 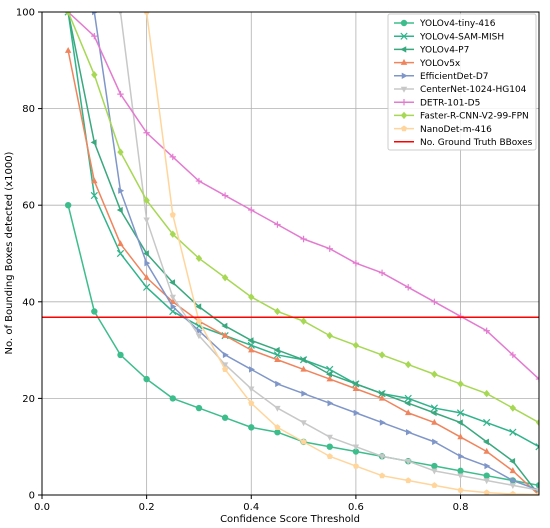 What do you see at coordinates (28, 399) in the screenshot?
I see `y-tick-label: 20` at bounding box center [28, 399].